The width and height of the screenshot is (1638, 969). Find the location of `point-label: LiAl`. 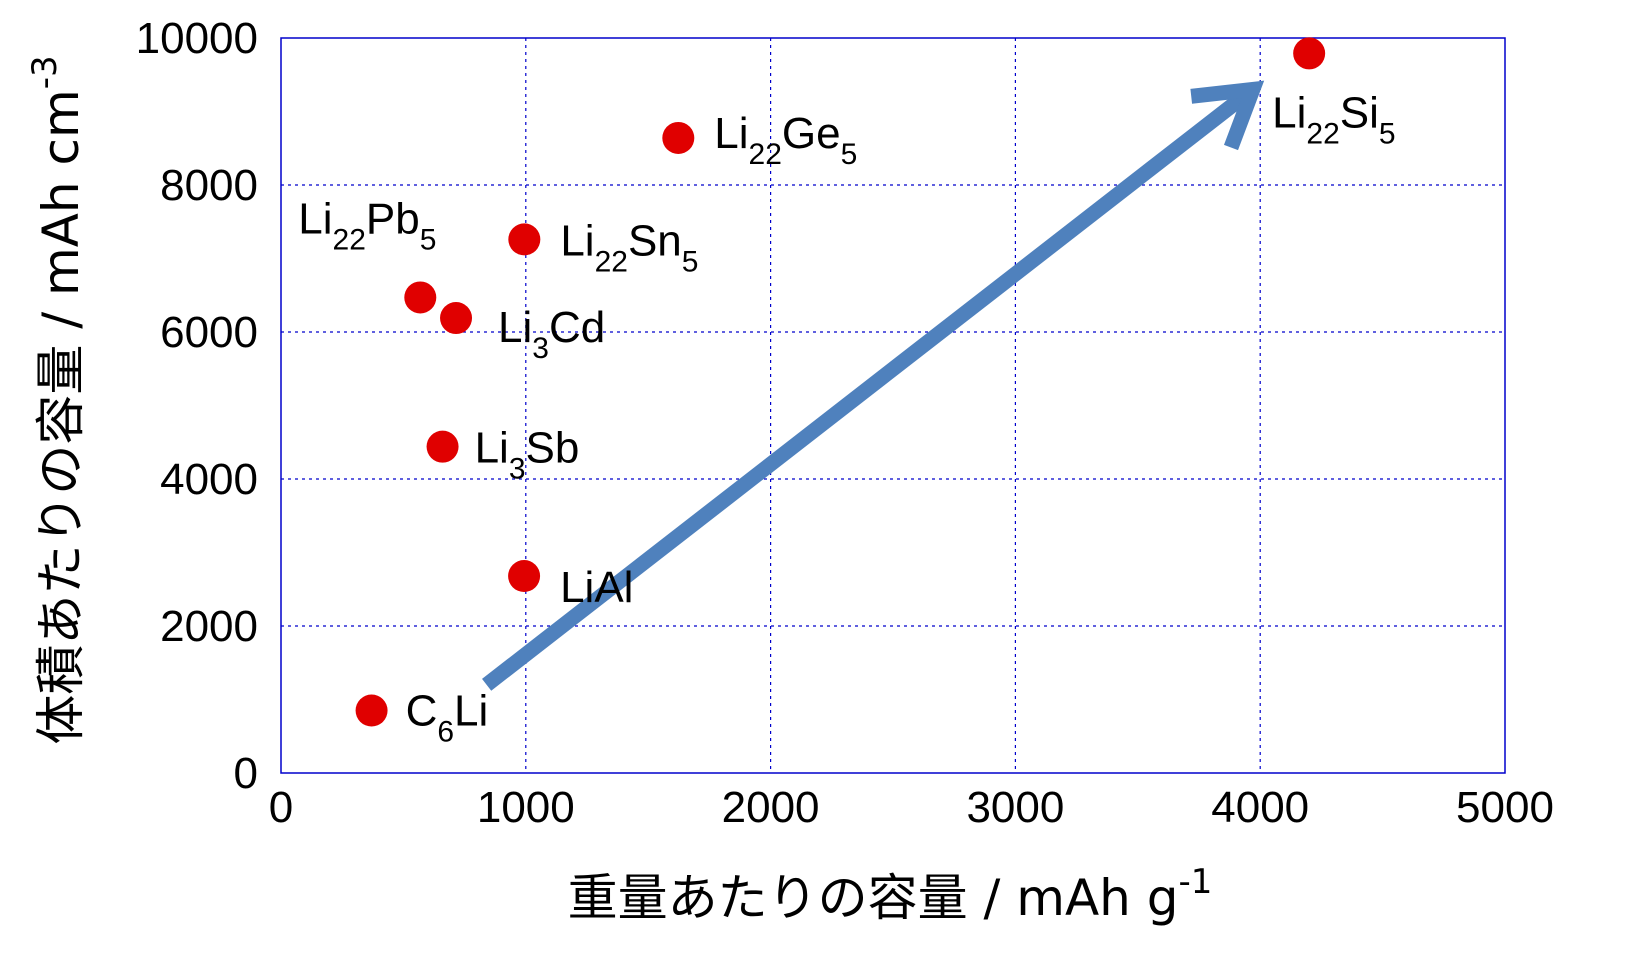

point-label: LiAl is located at coordinates (596, 587).